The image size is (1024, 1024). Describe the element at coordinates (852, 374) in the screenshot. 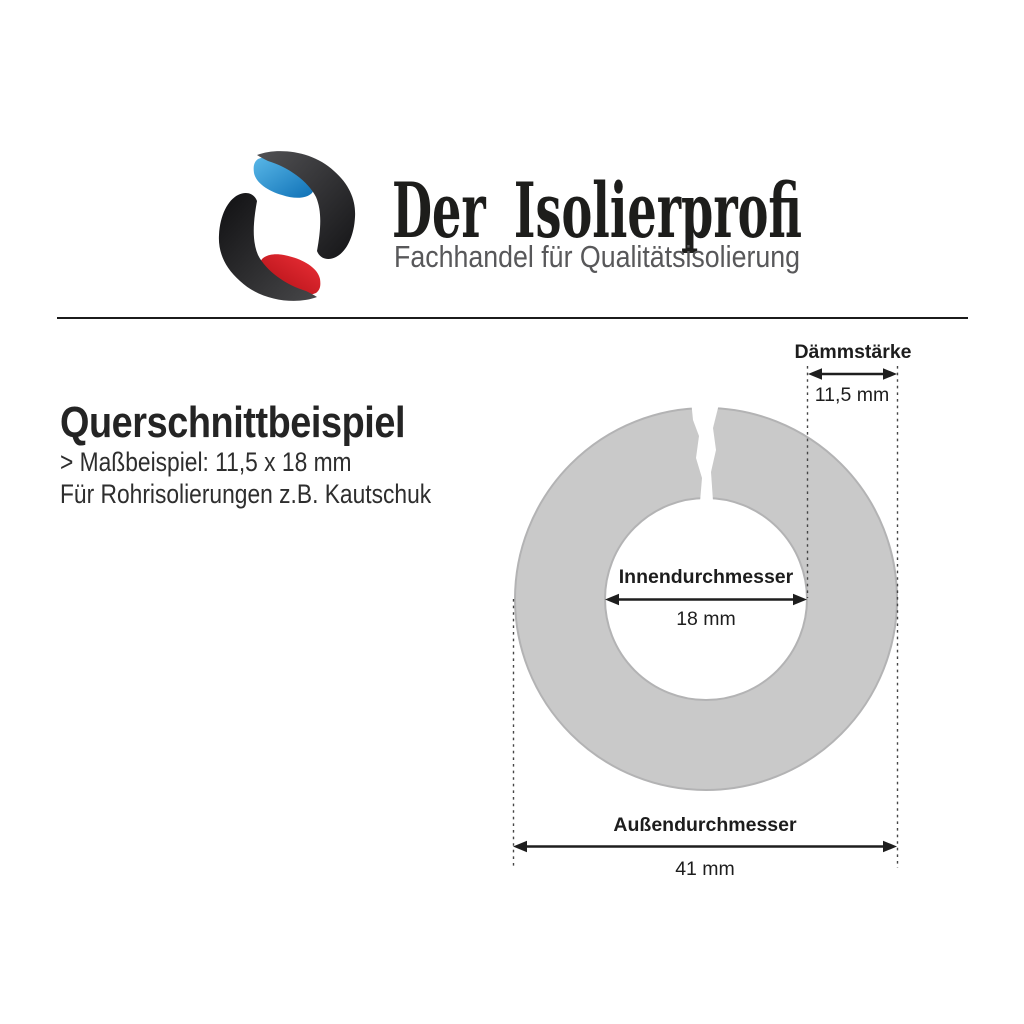

I see `thickness-arrow` at that location.